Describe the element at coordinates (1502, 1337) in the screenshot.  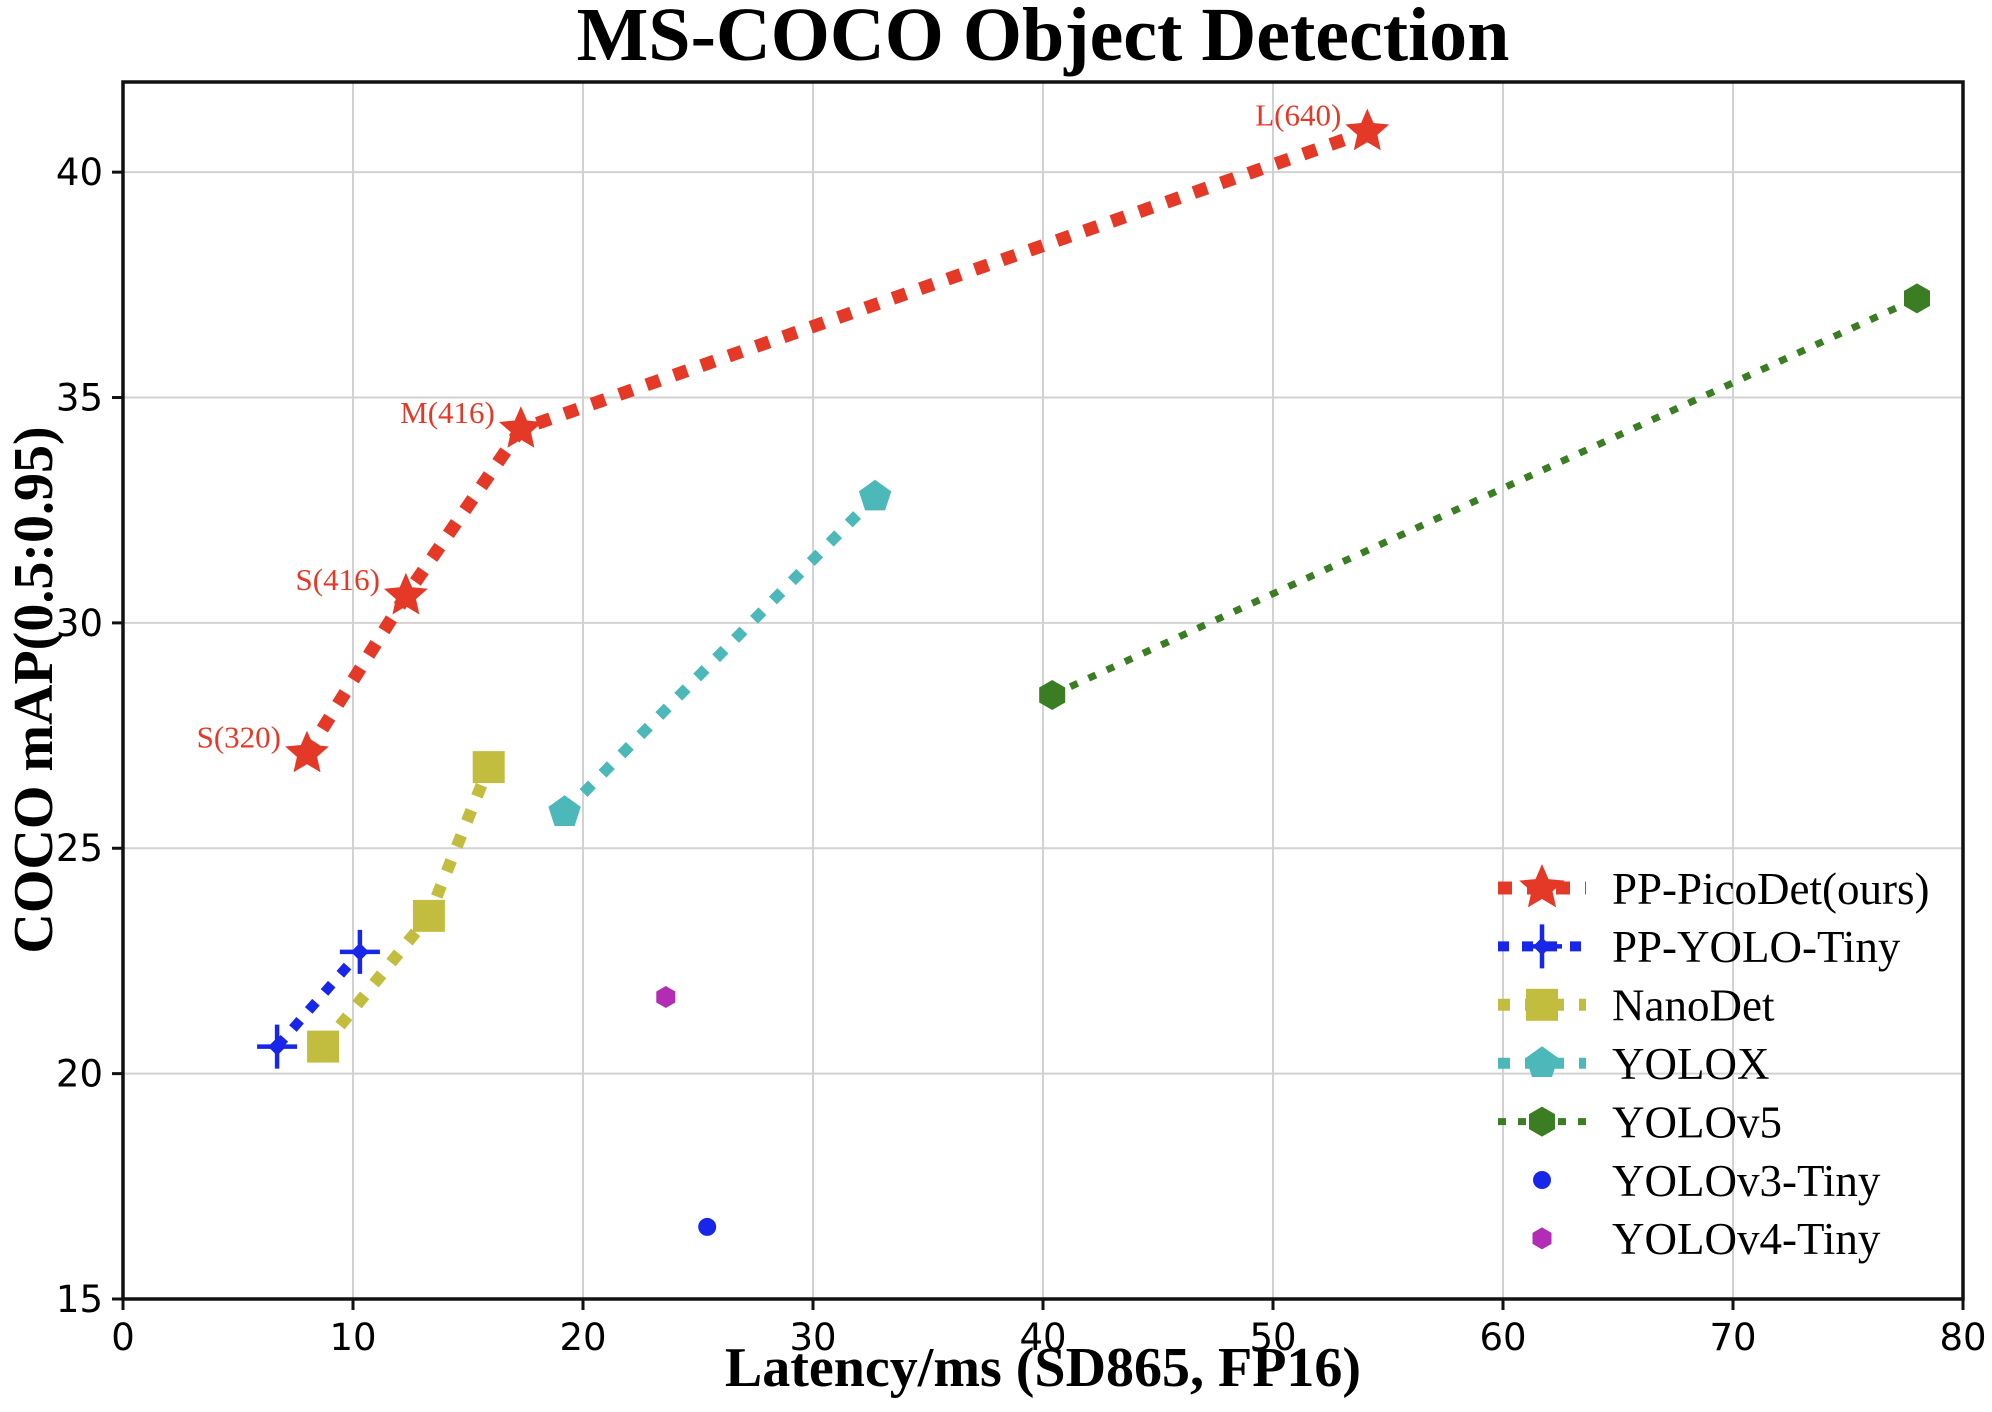
I see `x-tick-label-60: 60` at that location.